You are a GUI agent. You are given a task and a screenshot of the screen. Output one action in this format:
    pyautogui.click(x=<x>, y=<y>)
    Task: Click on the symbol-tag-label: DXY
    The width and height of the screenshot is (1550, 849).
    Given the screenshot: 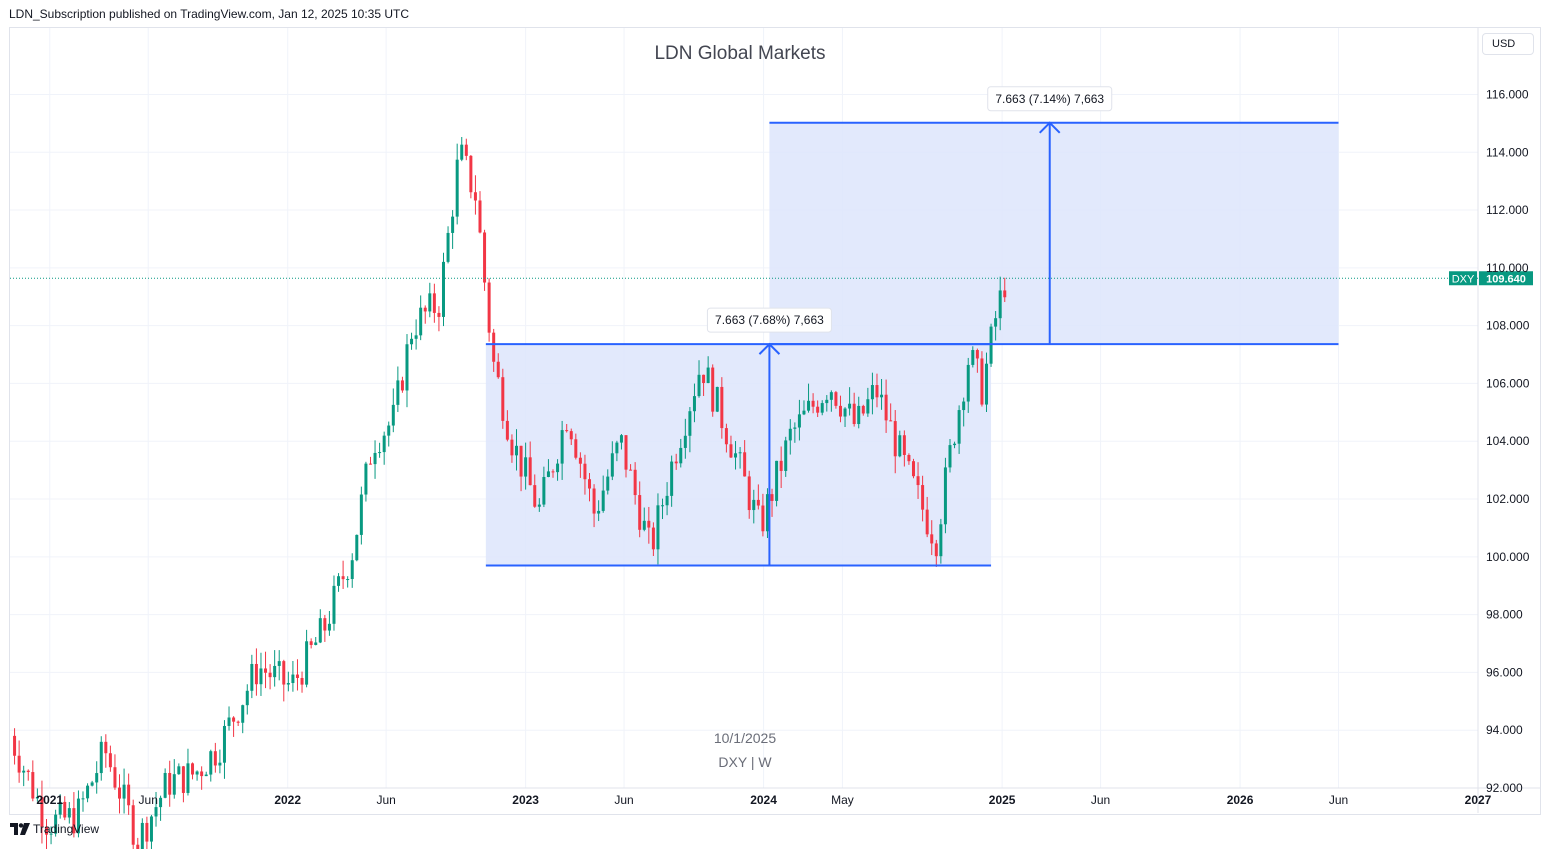 What is the action you would take?
    pyautogui.click(x=1463, y=279)
    